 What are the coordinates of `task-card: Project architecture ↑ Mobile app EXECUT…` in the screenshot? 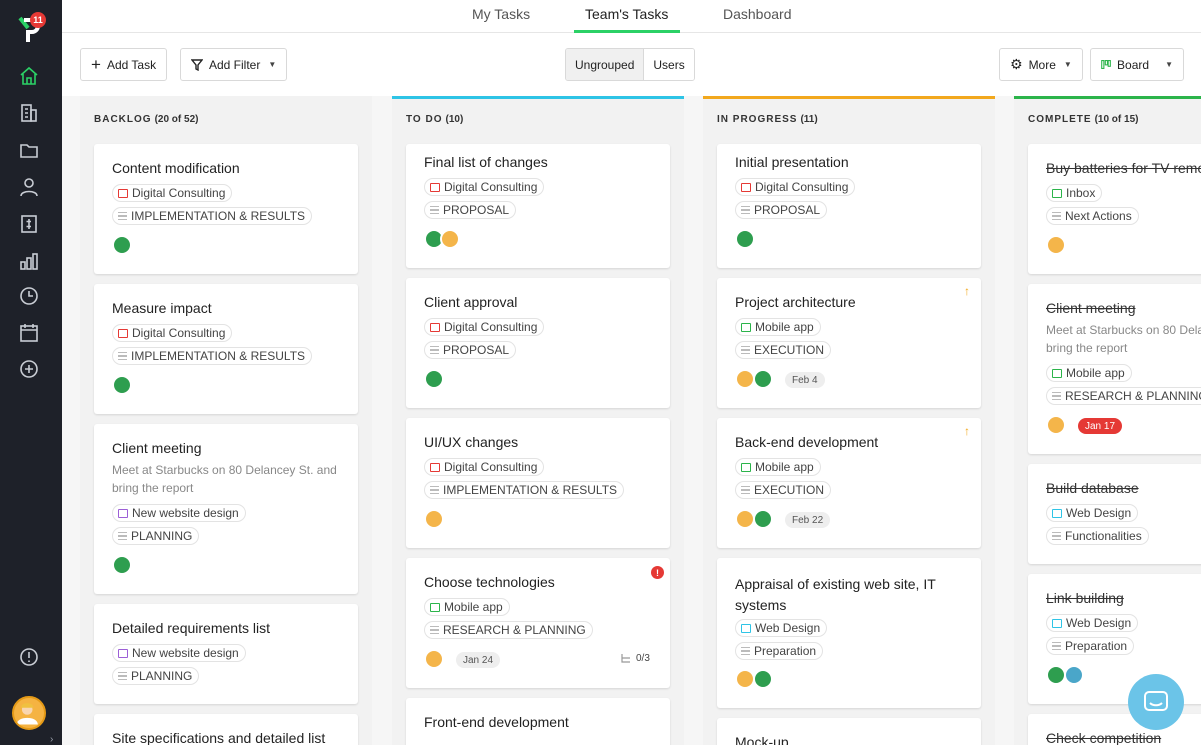 It's located at (849, 343).